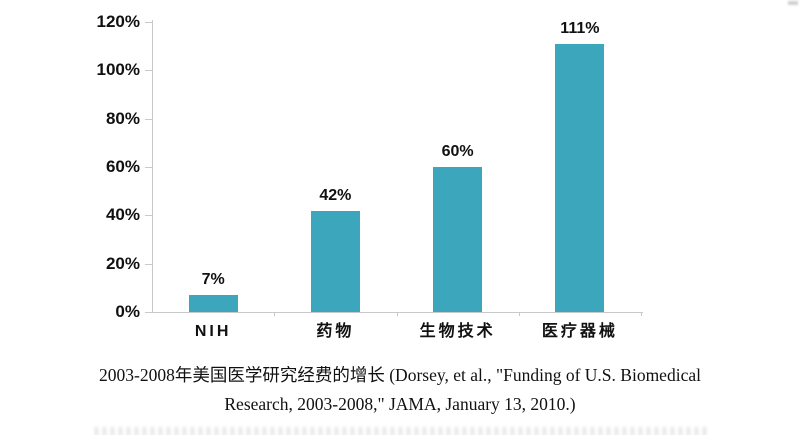  Describe the element at coordinates (127, 311) in the screenshot. I see `y-tick-label: 0%` at that location.